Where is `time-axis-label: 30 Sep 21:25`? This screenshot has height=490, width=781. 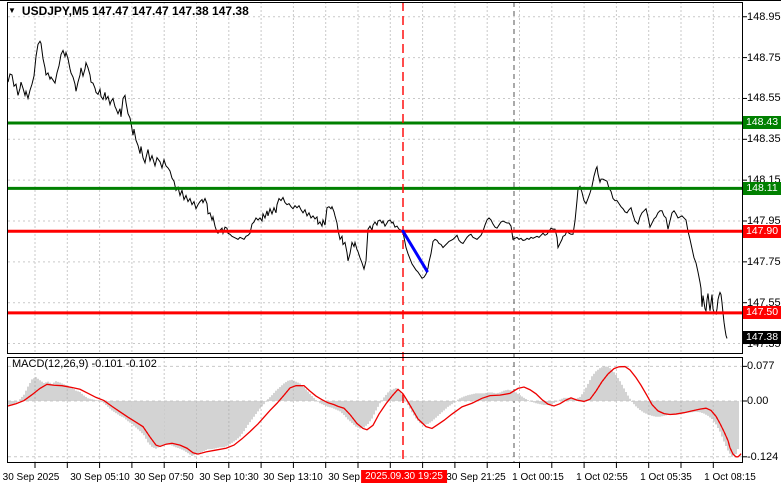 time-axis-label: 30 Sep 21:25 is located at coordinates (476, 477).